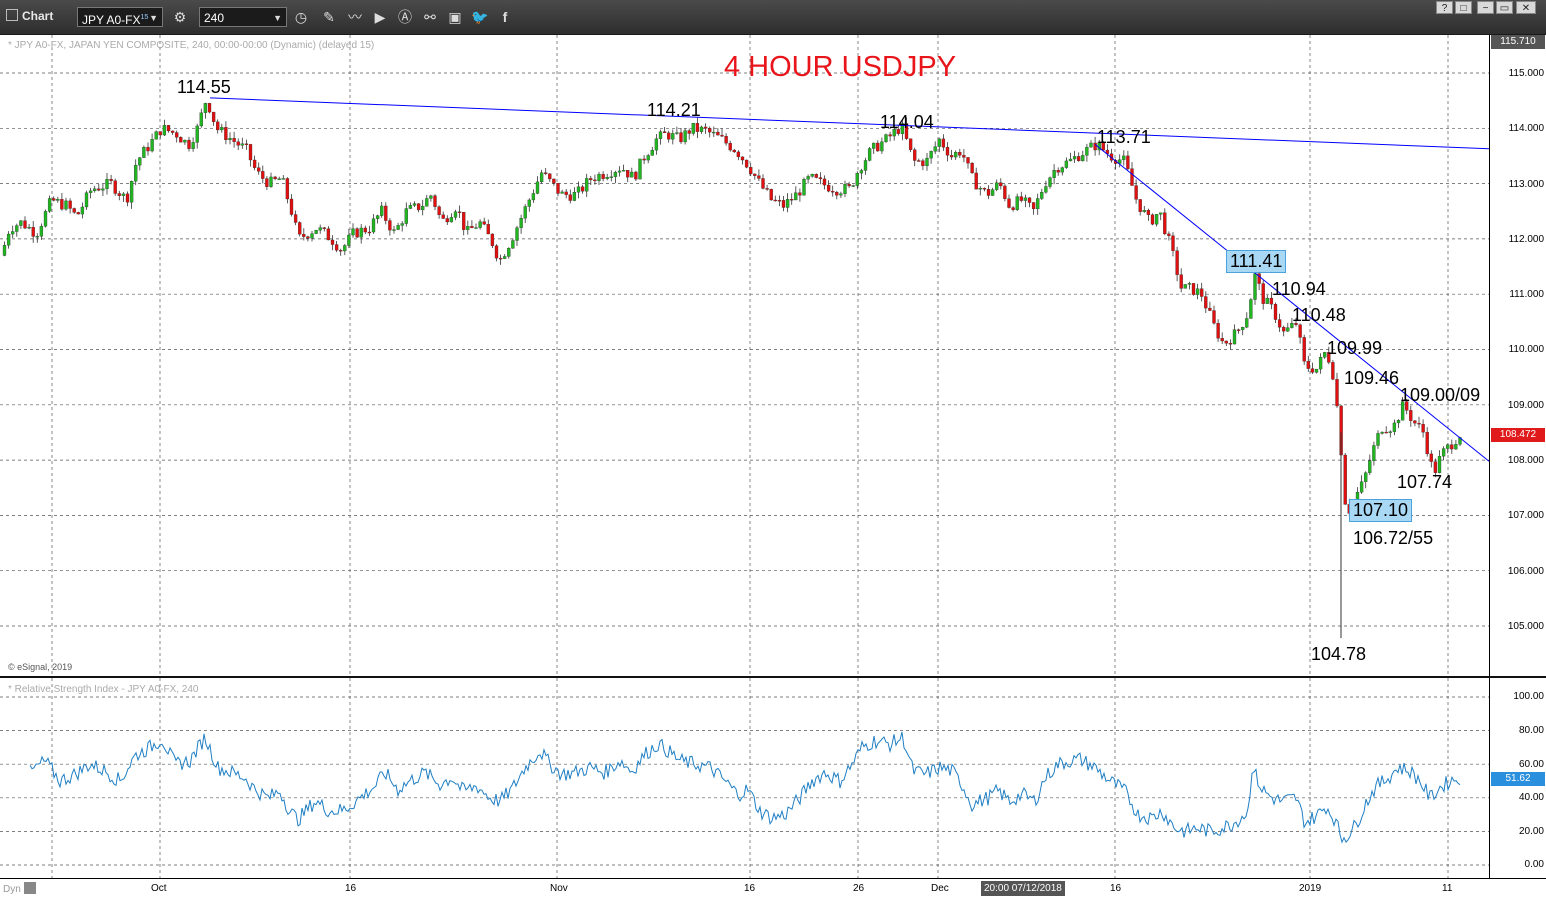  What do you see at coordinates (180, 17) in the screenshot?
I see `settings-icon: ⚙` at bounding box center [180, 17].